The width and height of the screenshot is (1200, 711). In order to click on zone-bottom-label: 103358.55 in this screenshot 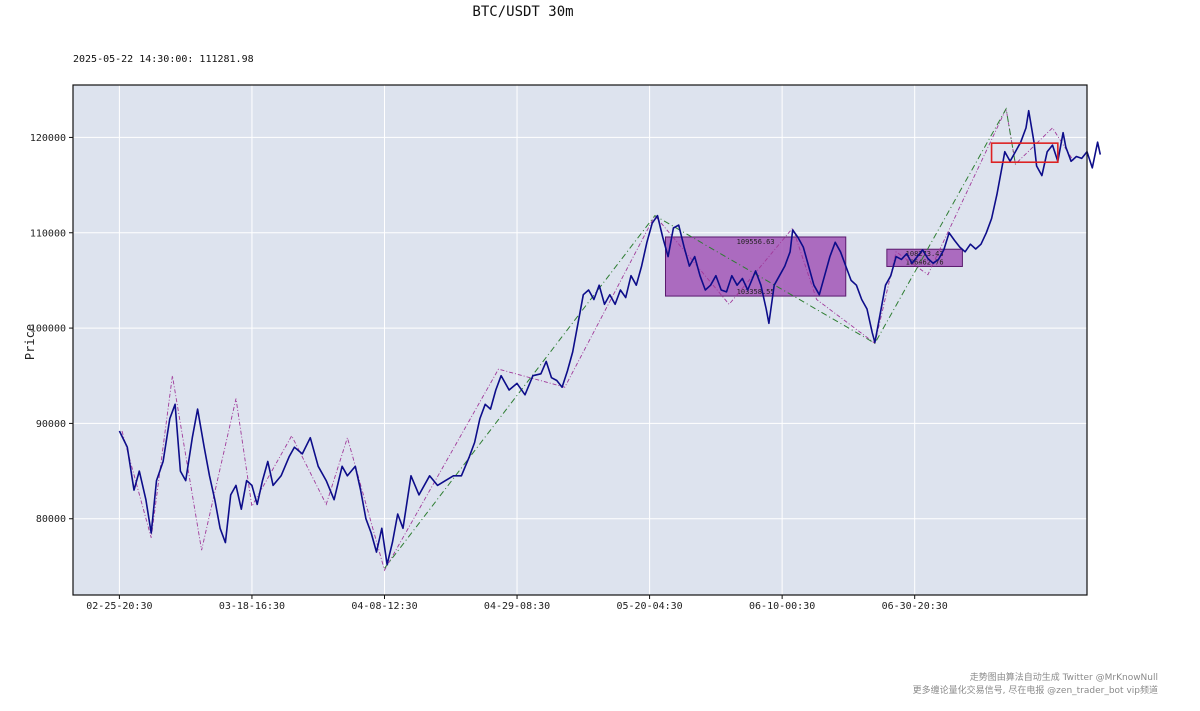, I will do `click(756, 292)`.